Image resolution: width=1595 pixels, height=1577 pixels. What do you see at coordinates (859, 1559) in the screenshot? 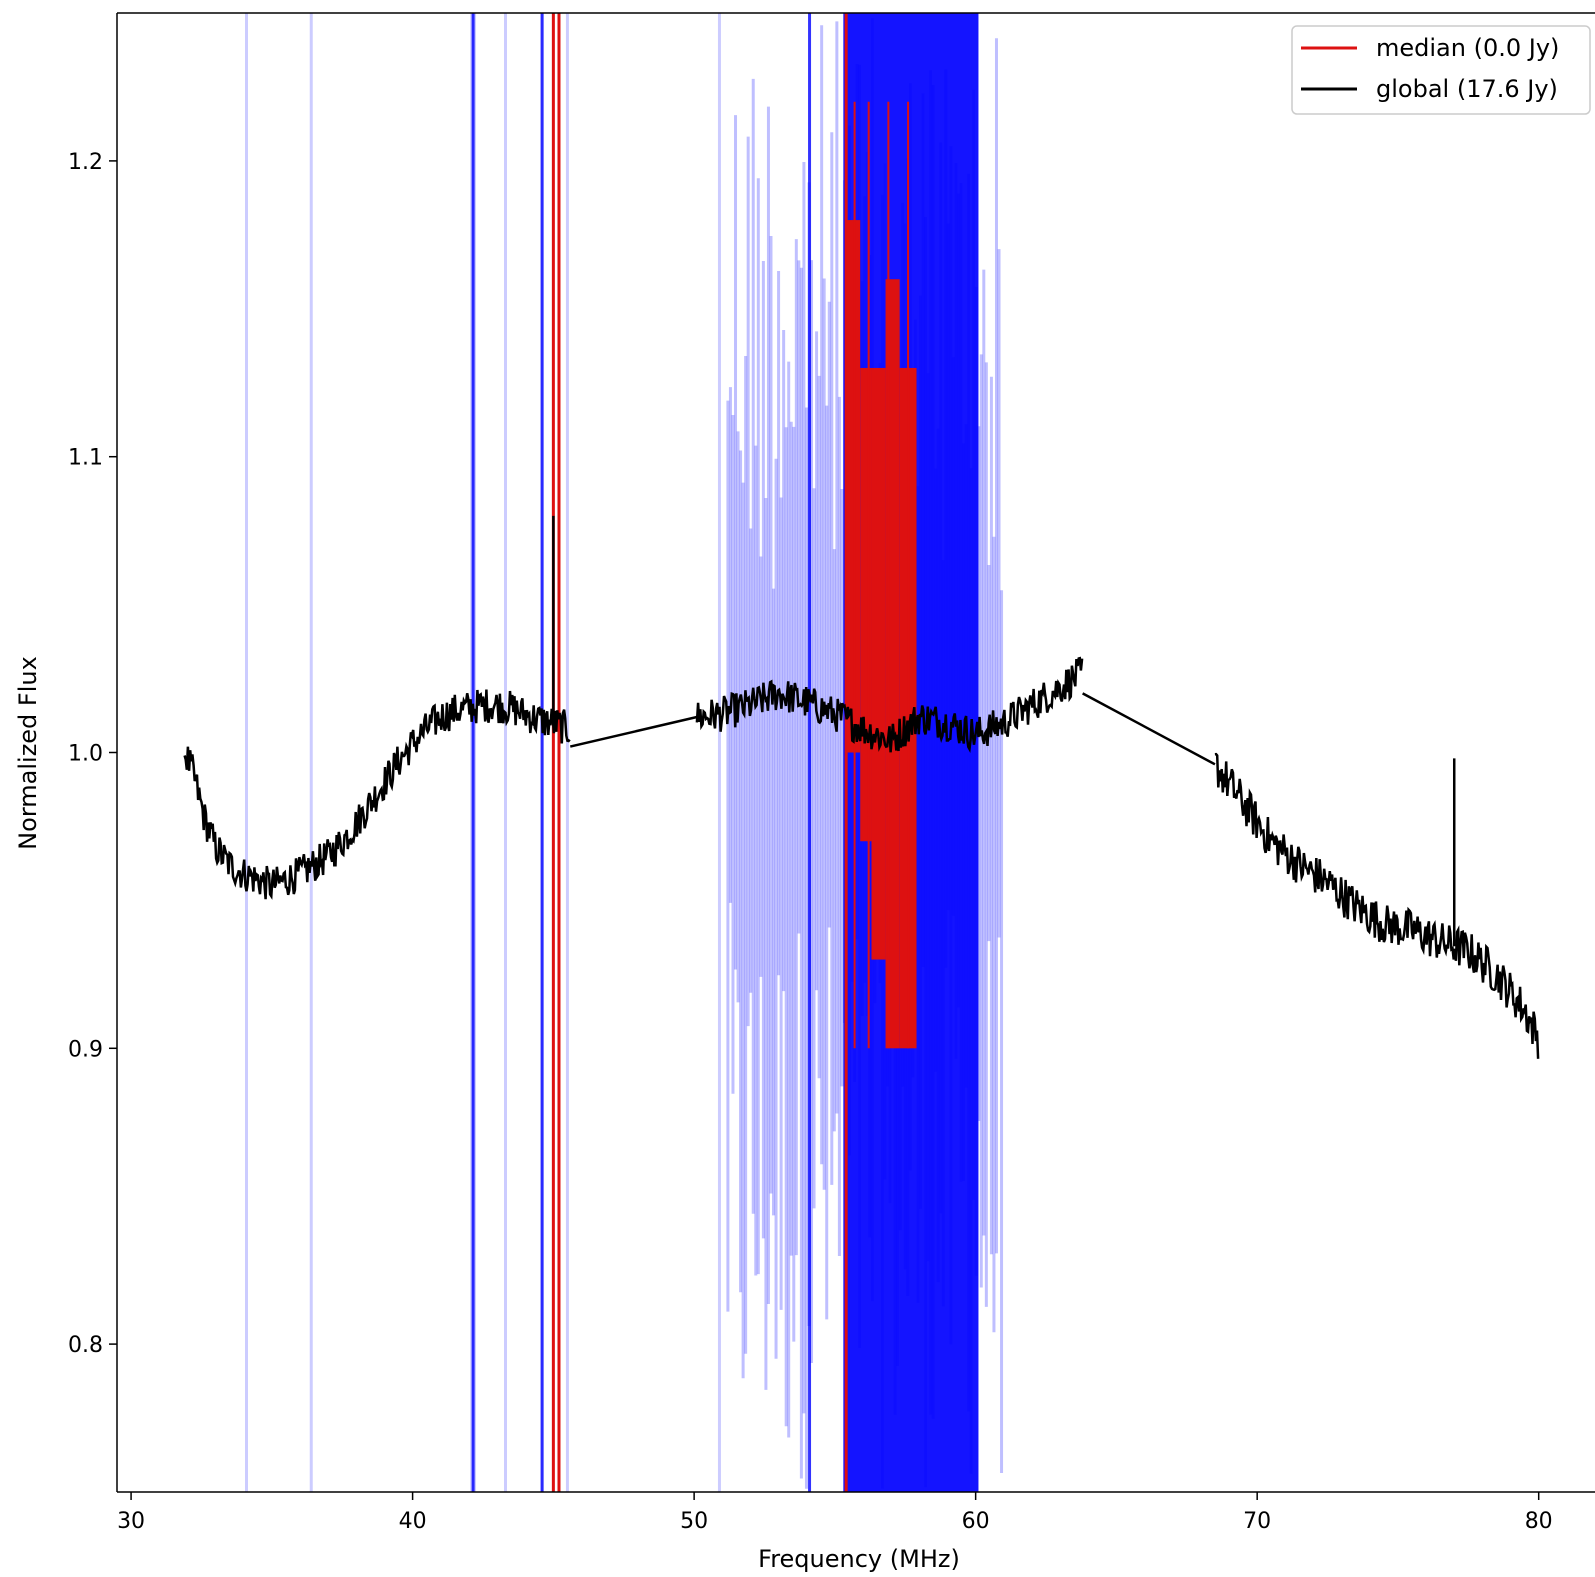
I see `x-axis-label: Frequency (MHz)` at bounding box center [859, 1559].